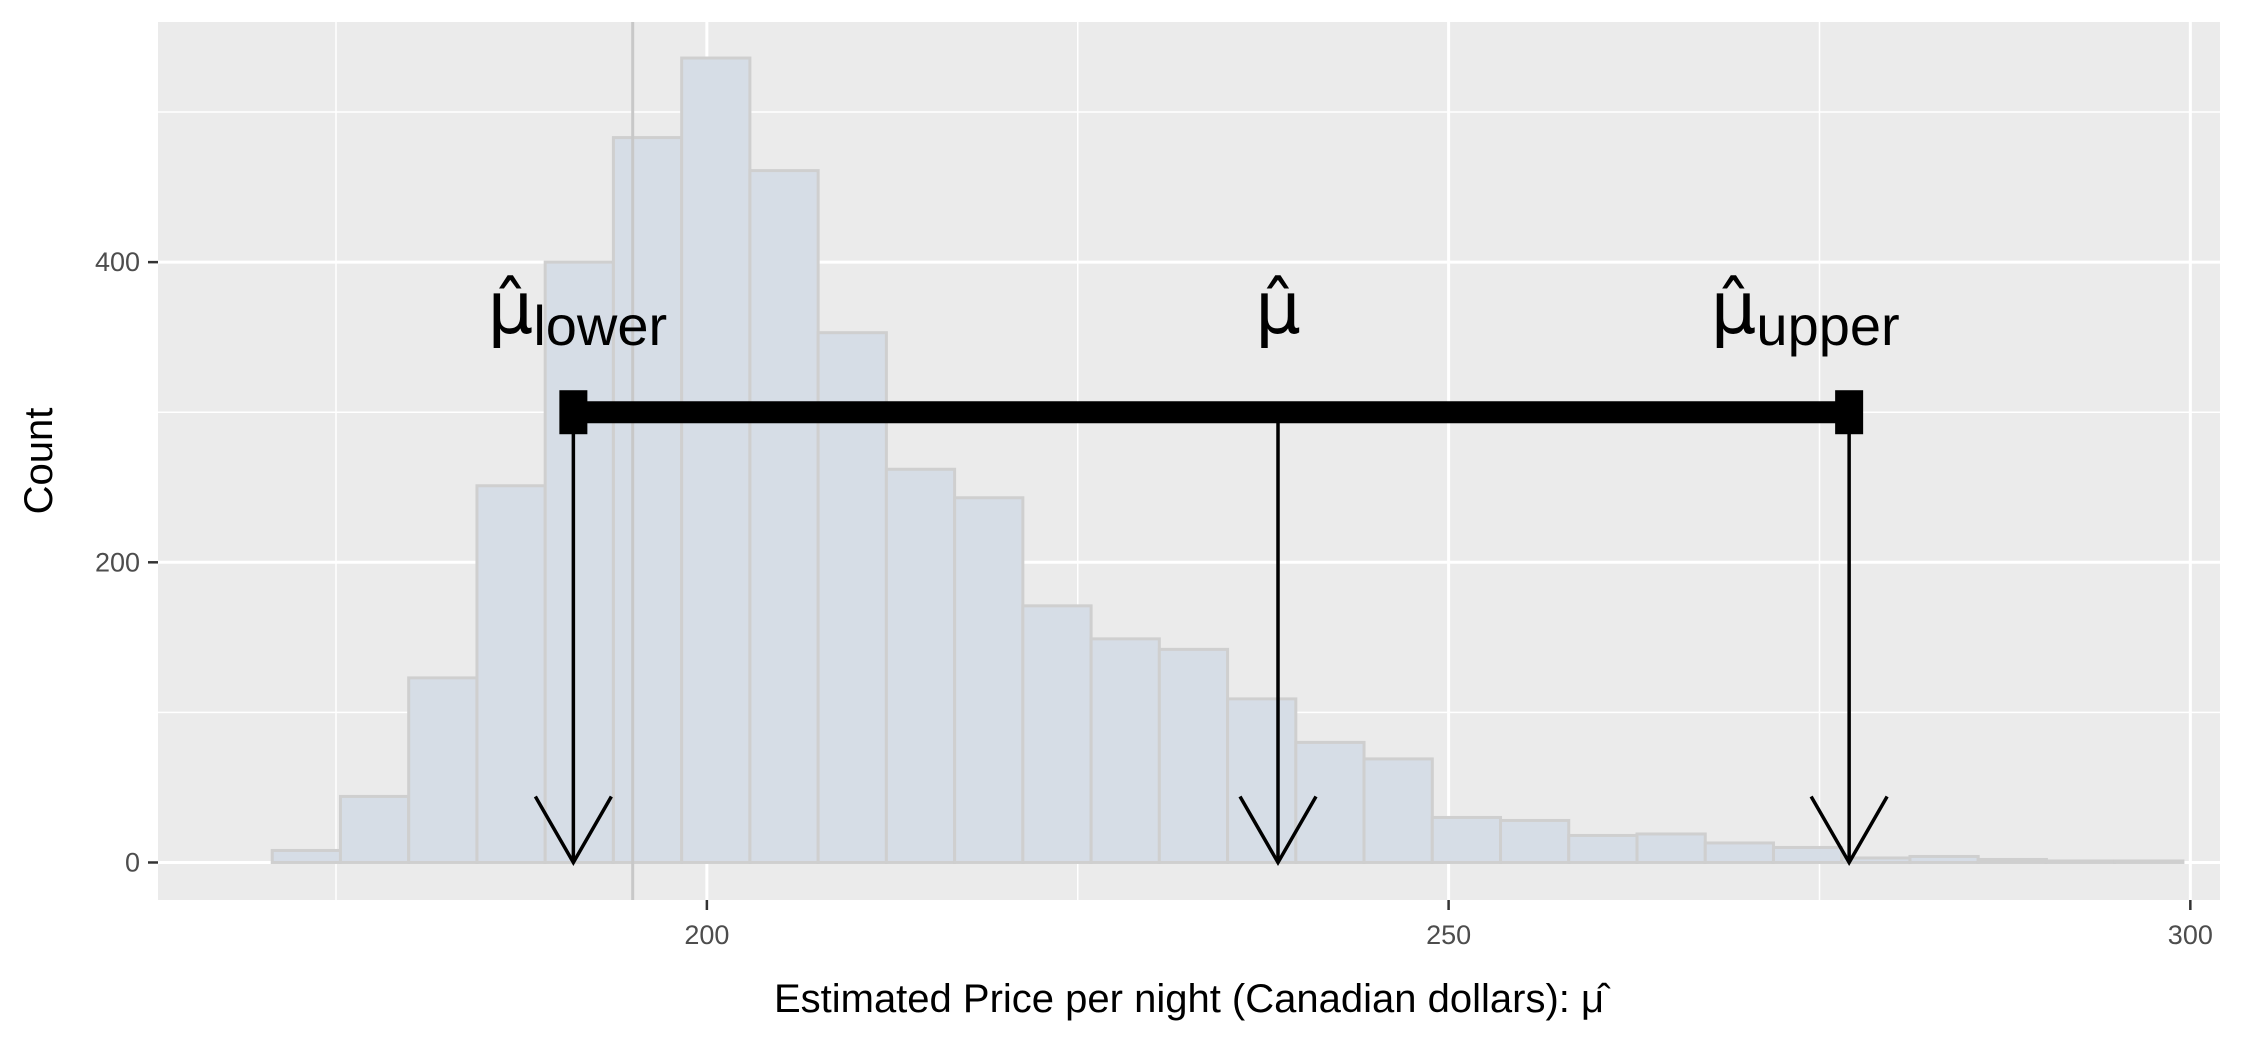  Describe the element at coordinates (1448, 935) in the screenshot. I see `x-tick-label: 250` at that location.